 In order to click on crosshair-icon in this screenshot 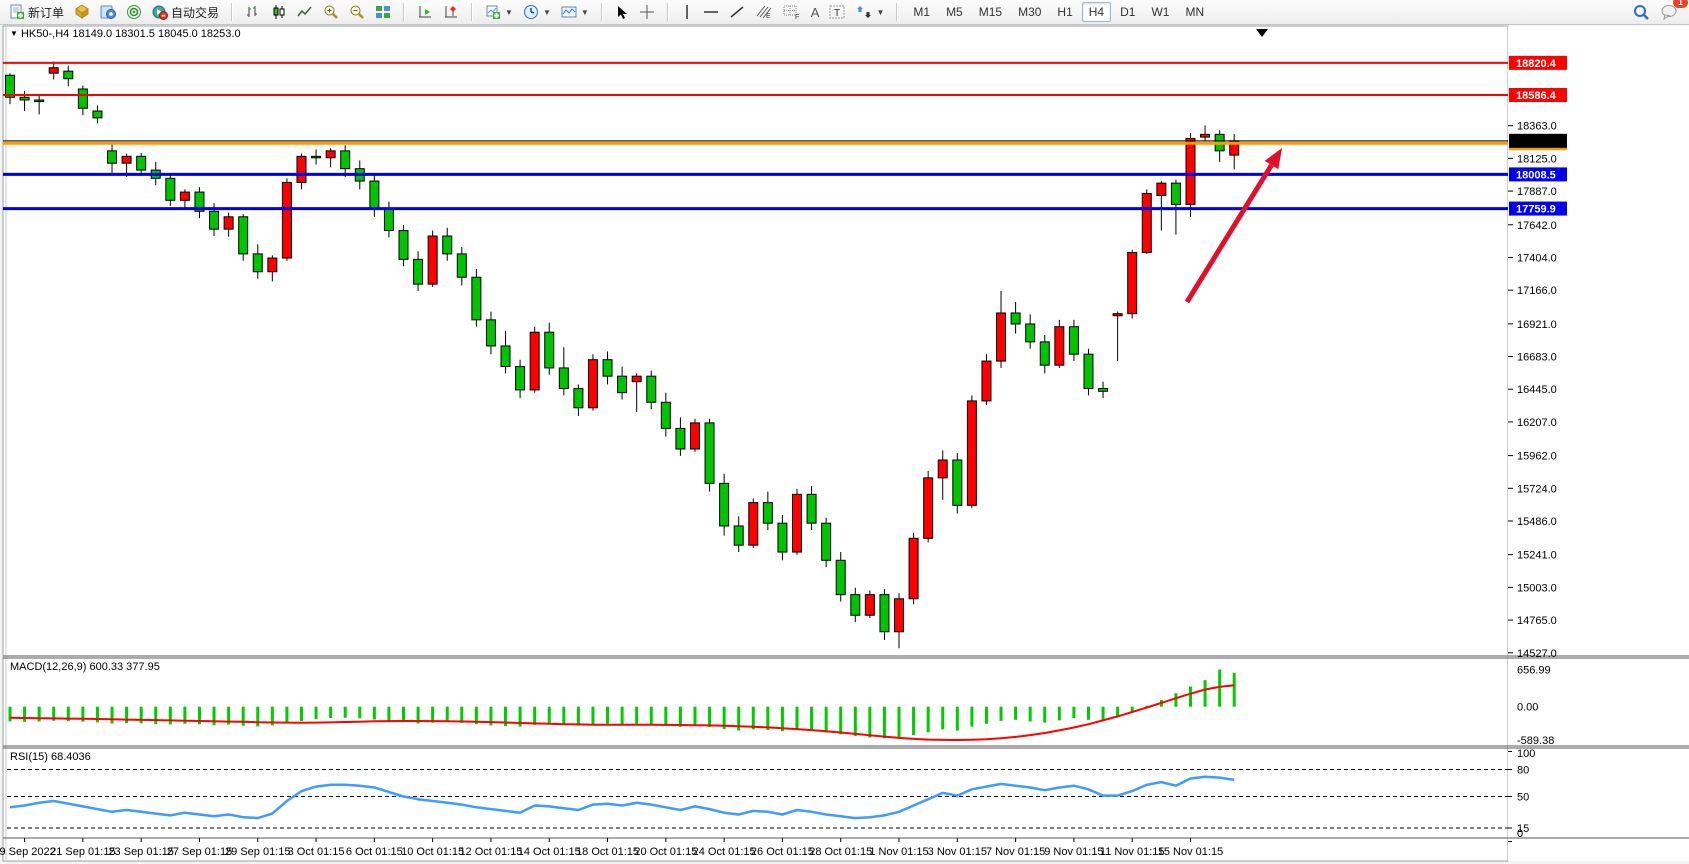, I will do `click(646, 12)`.